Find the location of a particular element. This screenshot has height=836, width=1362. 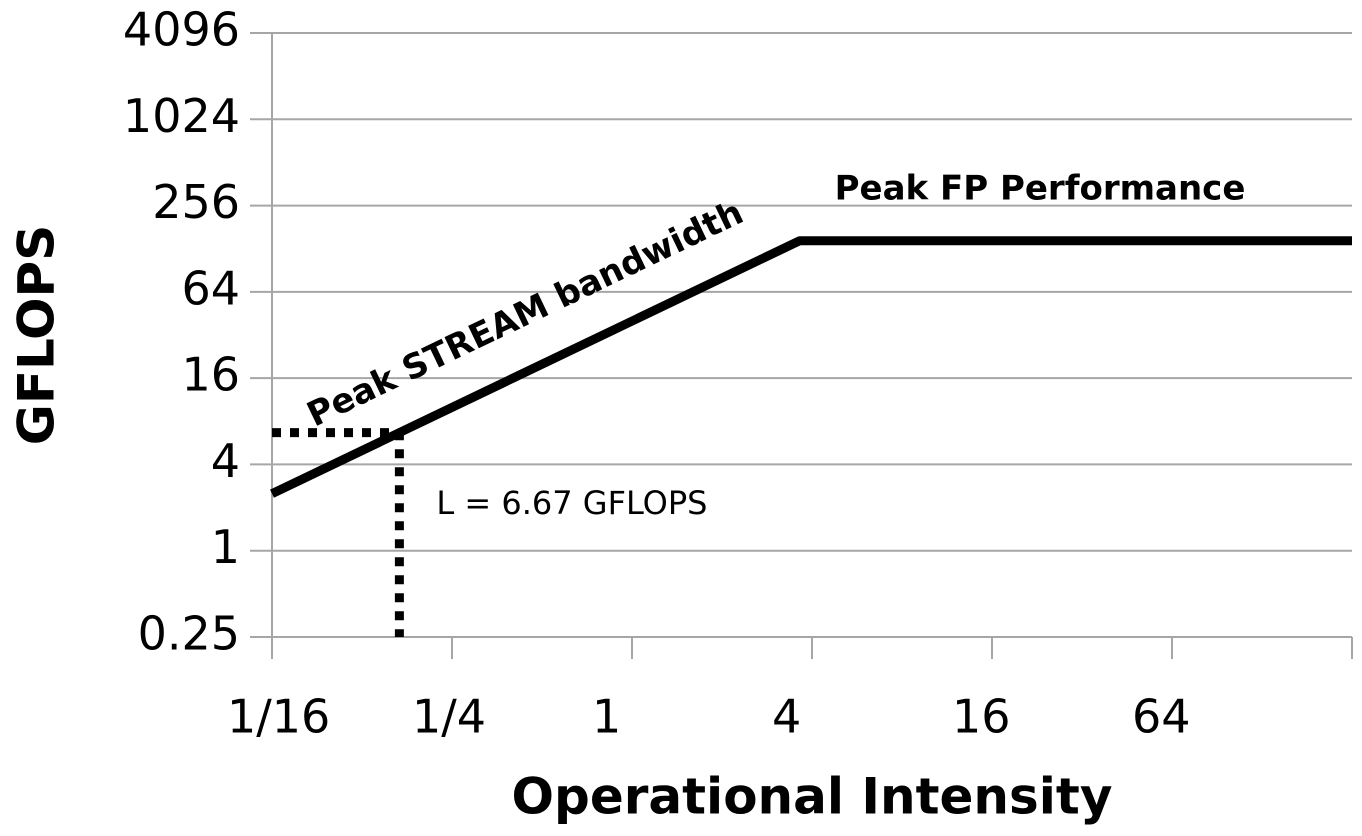

x-tick-label: 4 is located at coordinates (786, 717).